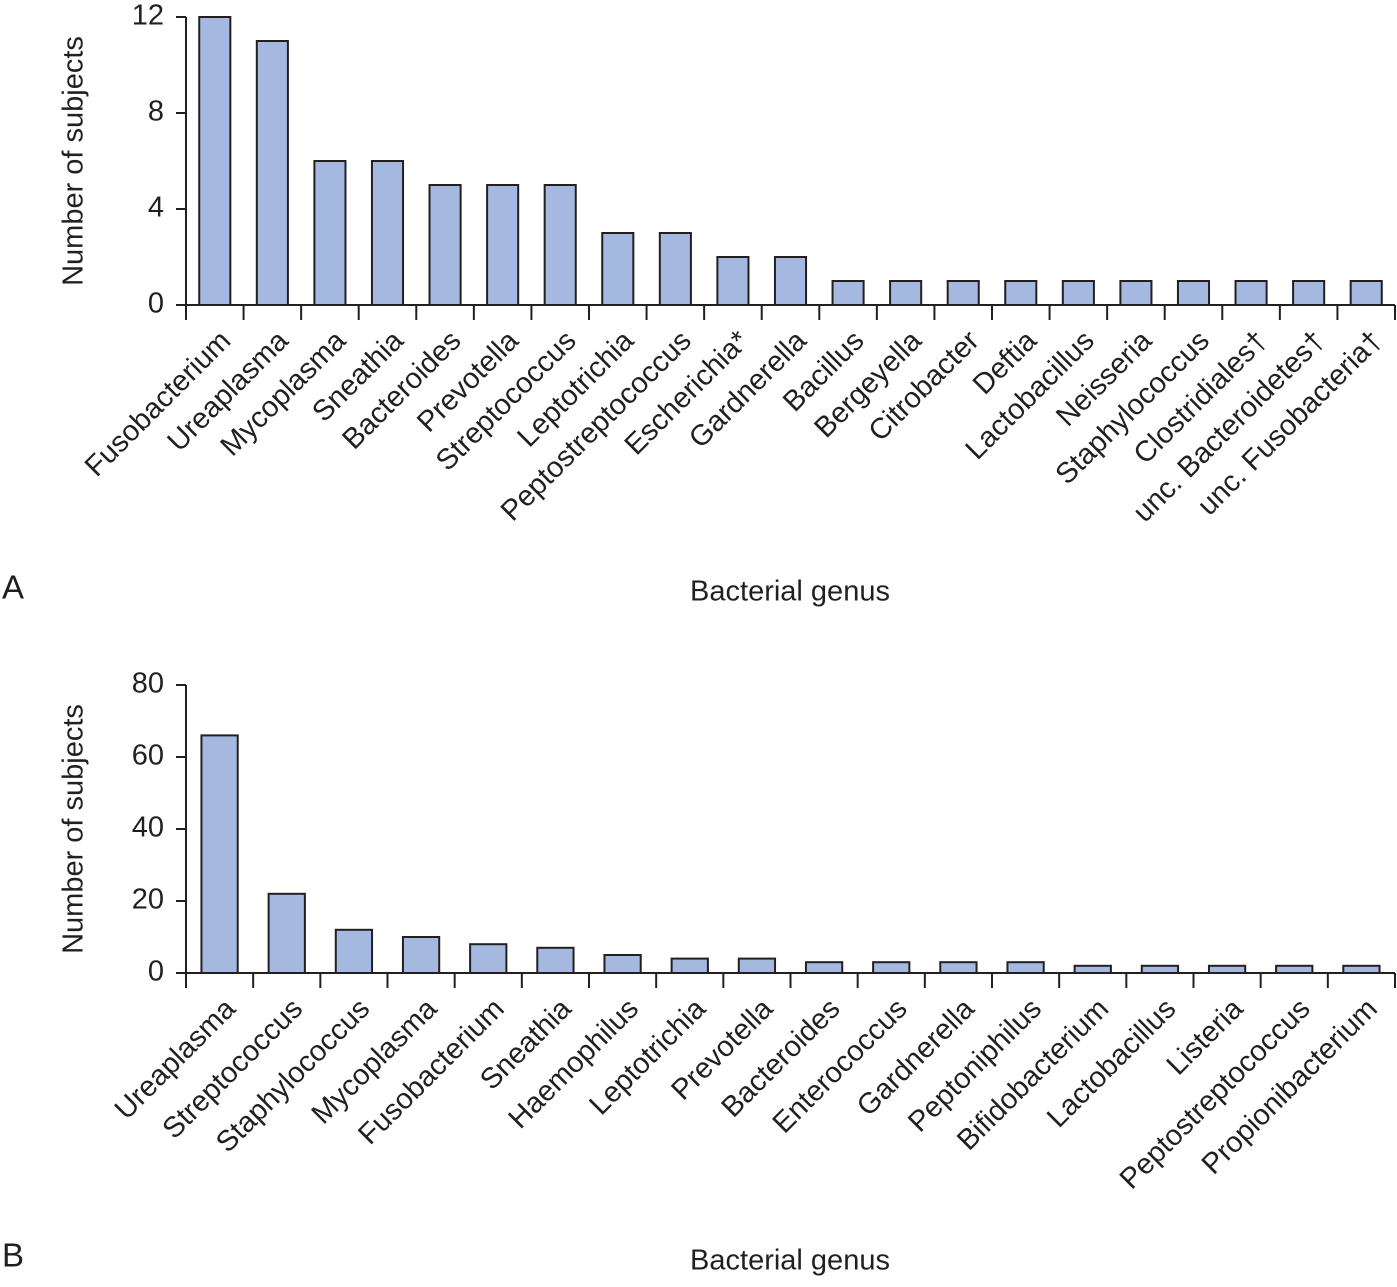  What do you see at coordinates (148, 900) in the screenshot?
I see `y-tick-label: 20` at bounding box center [148, 900].